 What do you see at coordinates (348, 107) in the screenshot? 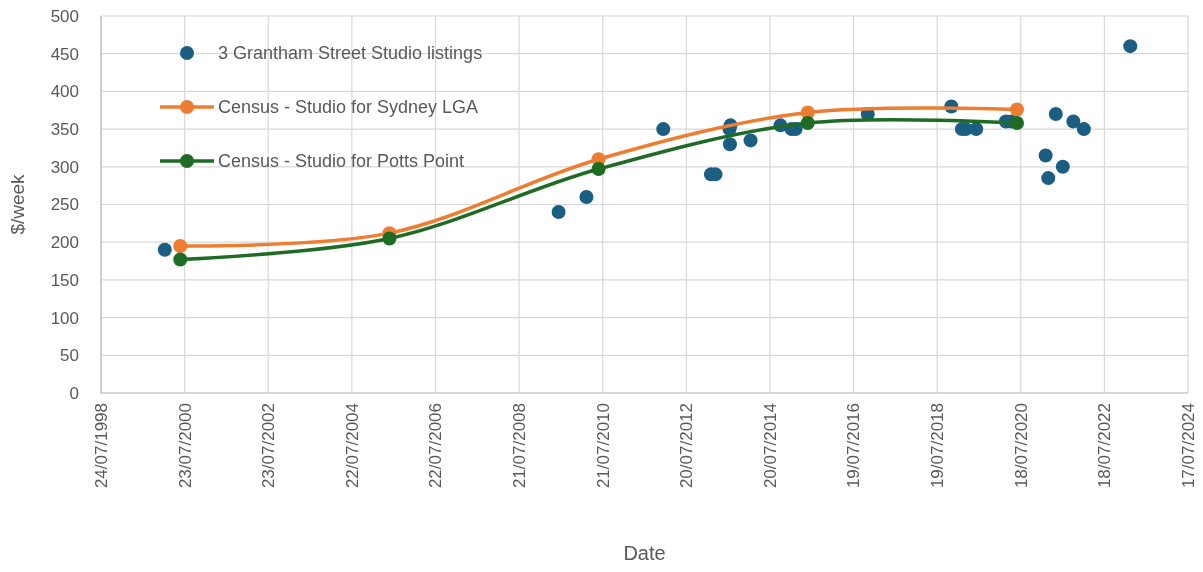
I see `legend-label: Census - Studio for Sydney LGA` at bounding box center [348, 107].